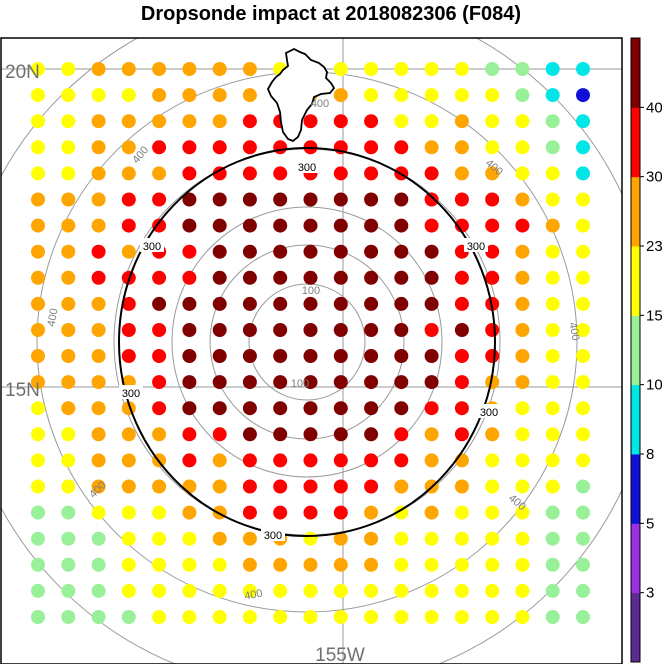  Describe the element at coordinates (22, 390) in the screenshot. I see `lat-label-15n: 15N` at that location.